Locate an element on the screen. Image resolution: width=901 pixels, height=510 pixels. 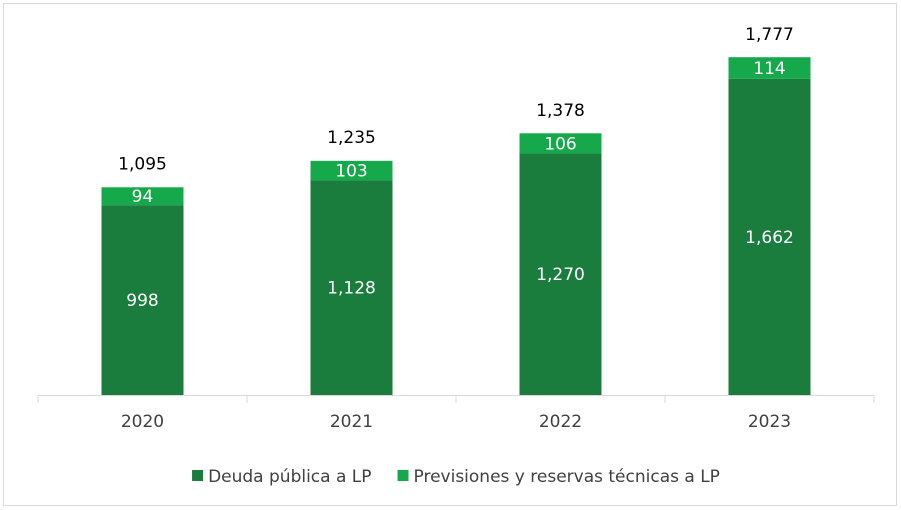
total-label: 1,378 is located at coordinates (560, 111).